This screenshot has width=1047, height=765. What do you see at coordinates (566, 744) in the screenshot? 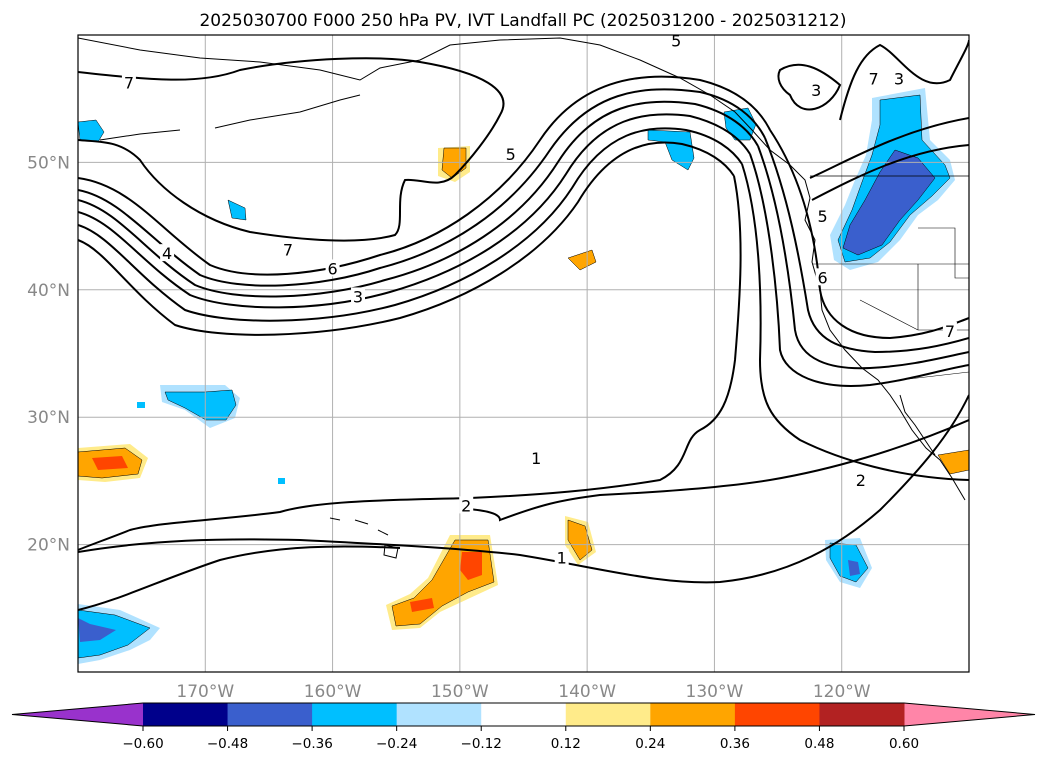
I see `colorbar-tick-label: 0.12` at bounding box center [566, 744].